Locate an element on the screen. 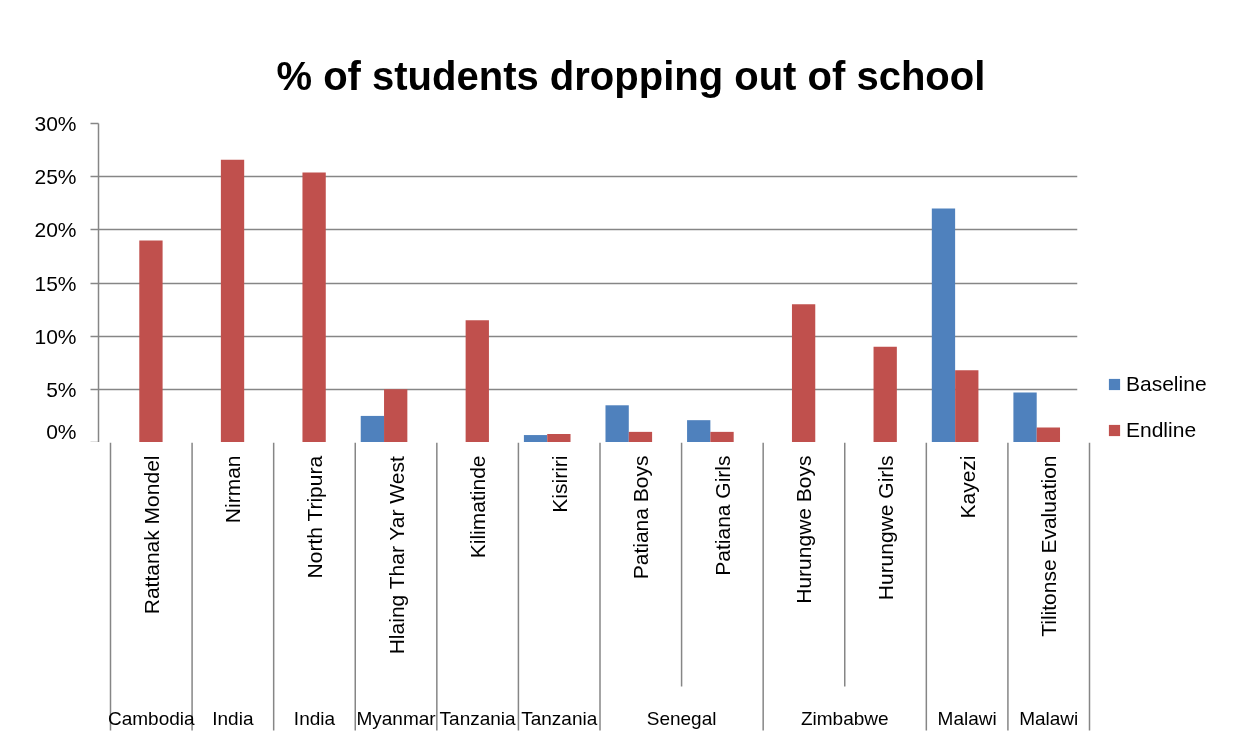 The height and width of the screenshot is (744, 1247). text: Zimbabwe is located at coordinates (844, 718).